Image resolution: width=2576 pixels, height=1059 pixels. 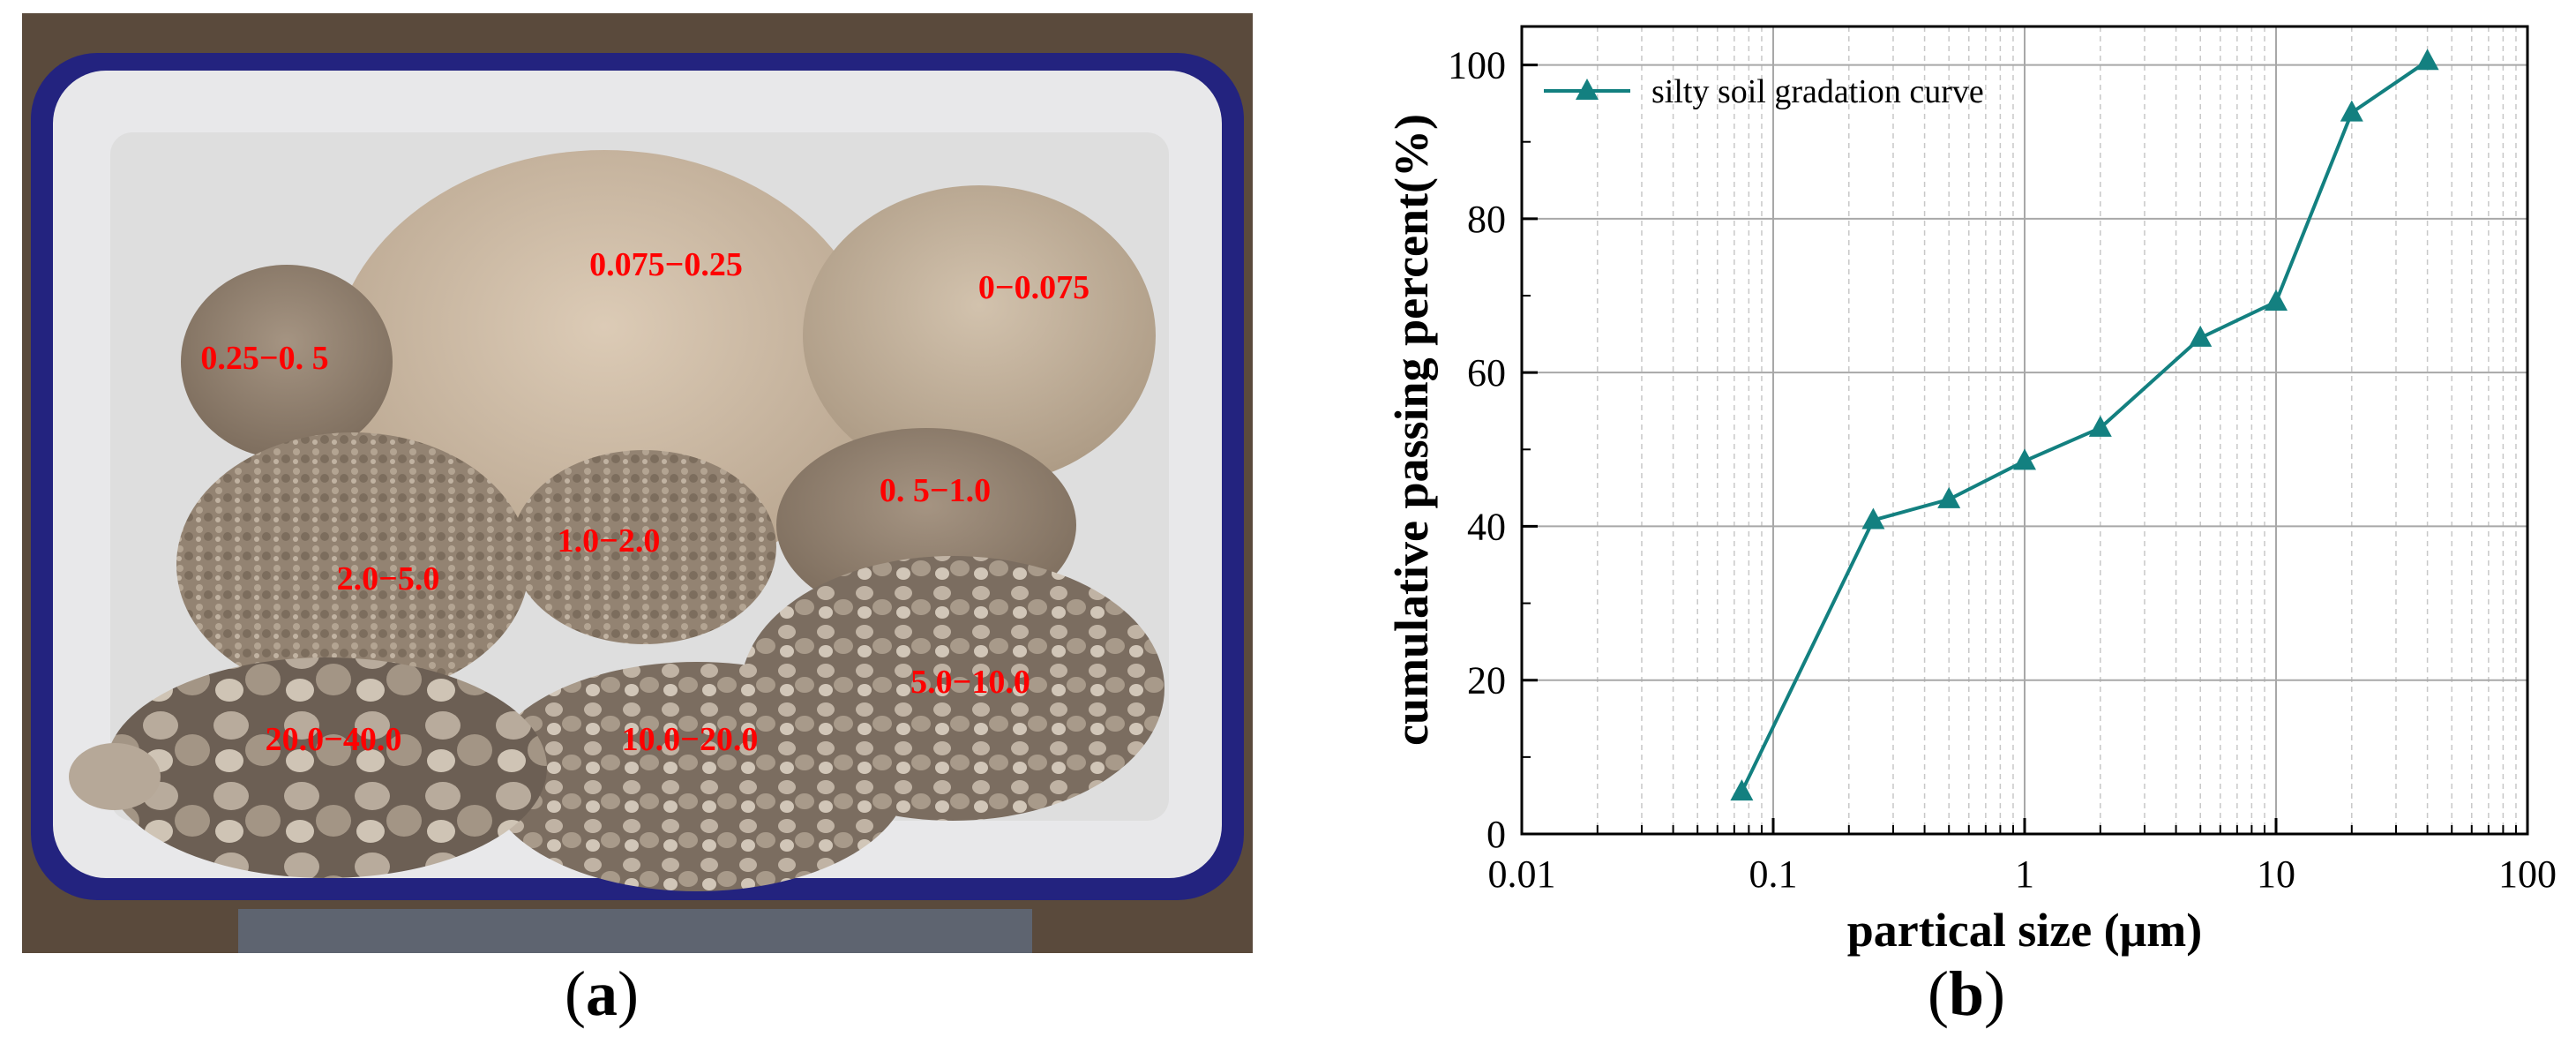 I want to click on y-axis-label: cumulative passing percent(%), so click(x=1412, y=430).